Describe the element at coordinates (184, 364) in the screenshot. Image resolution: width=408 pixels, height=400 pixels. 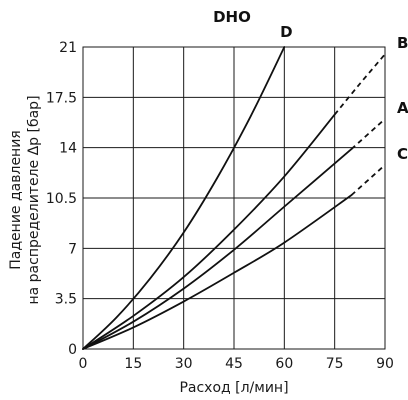
I see `x-tick-label: 30` at that location.